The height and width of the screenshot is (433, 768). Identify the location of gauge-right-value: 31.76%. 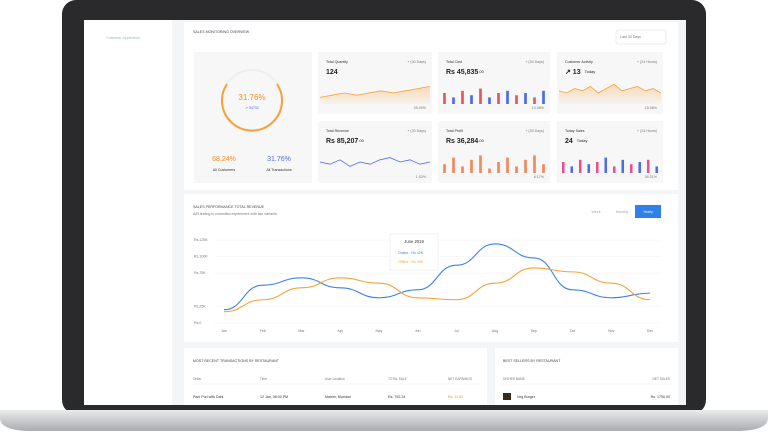
(279, 159).